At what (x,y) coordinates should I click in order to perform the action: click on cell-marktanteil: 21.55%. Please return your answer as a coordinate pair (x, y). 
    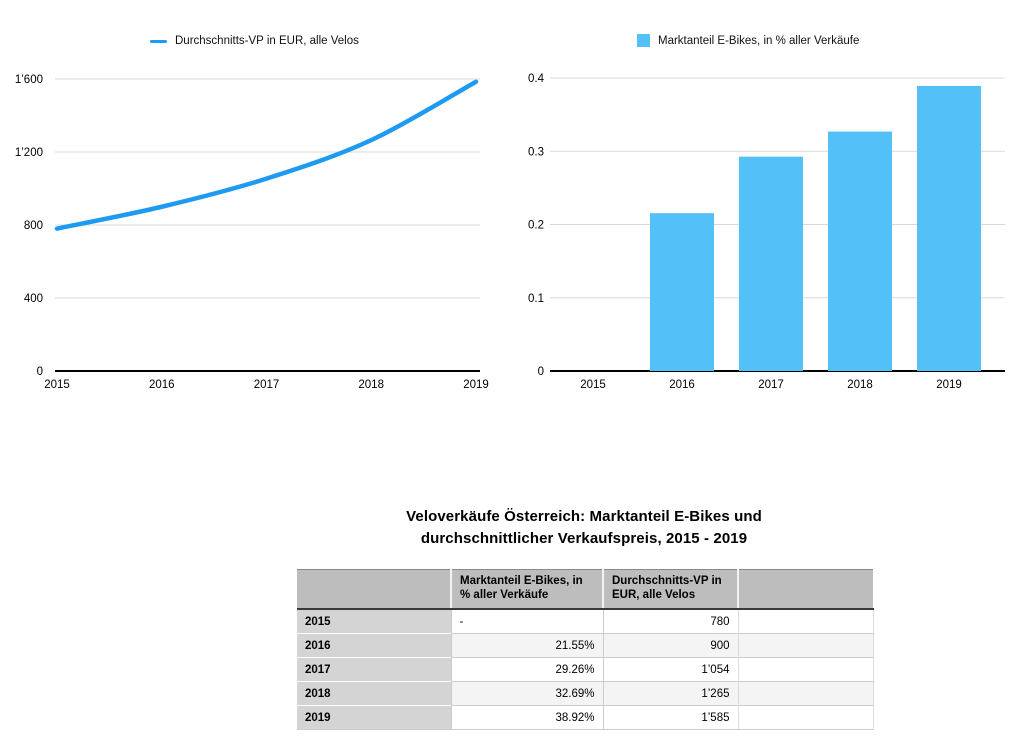
    Looking at the image, I should click on (526, 645).